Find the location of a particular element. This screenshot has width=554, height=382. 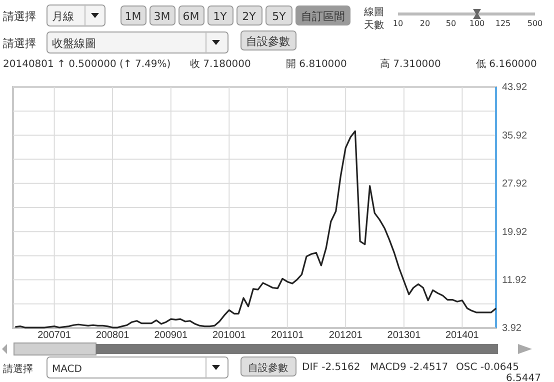

text: 125 is located at coordinates (503, 23).